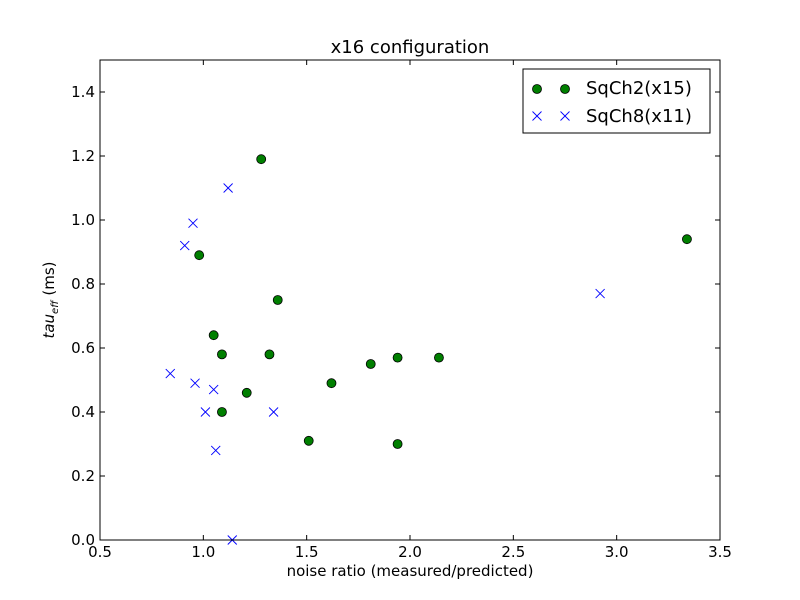 The width and height of the screenshot is (800, 600). Describe the element at coordinates (617, 552) in the screenshot. I see `x-tick-label: 3.0` at that location.